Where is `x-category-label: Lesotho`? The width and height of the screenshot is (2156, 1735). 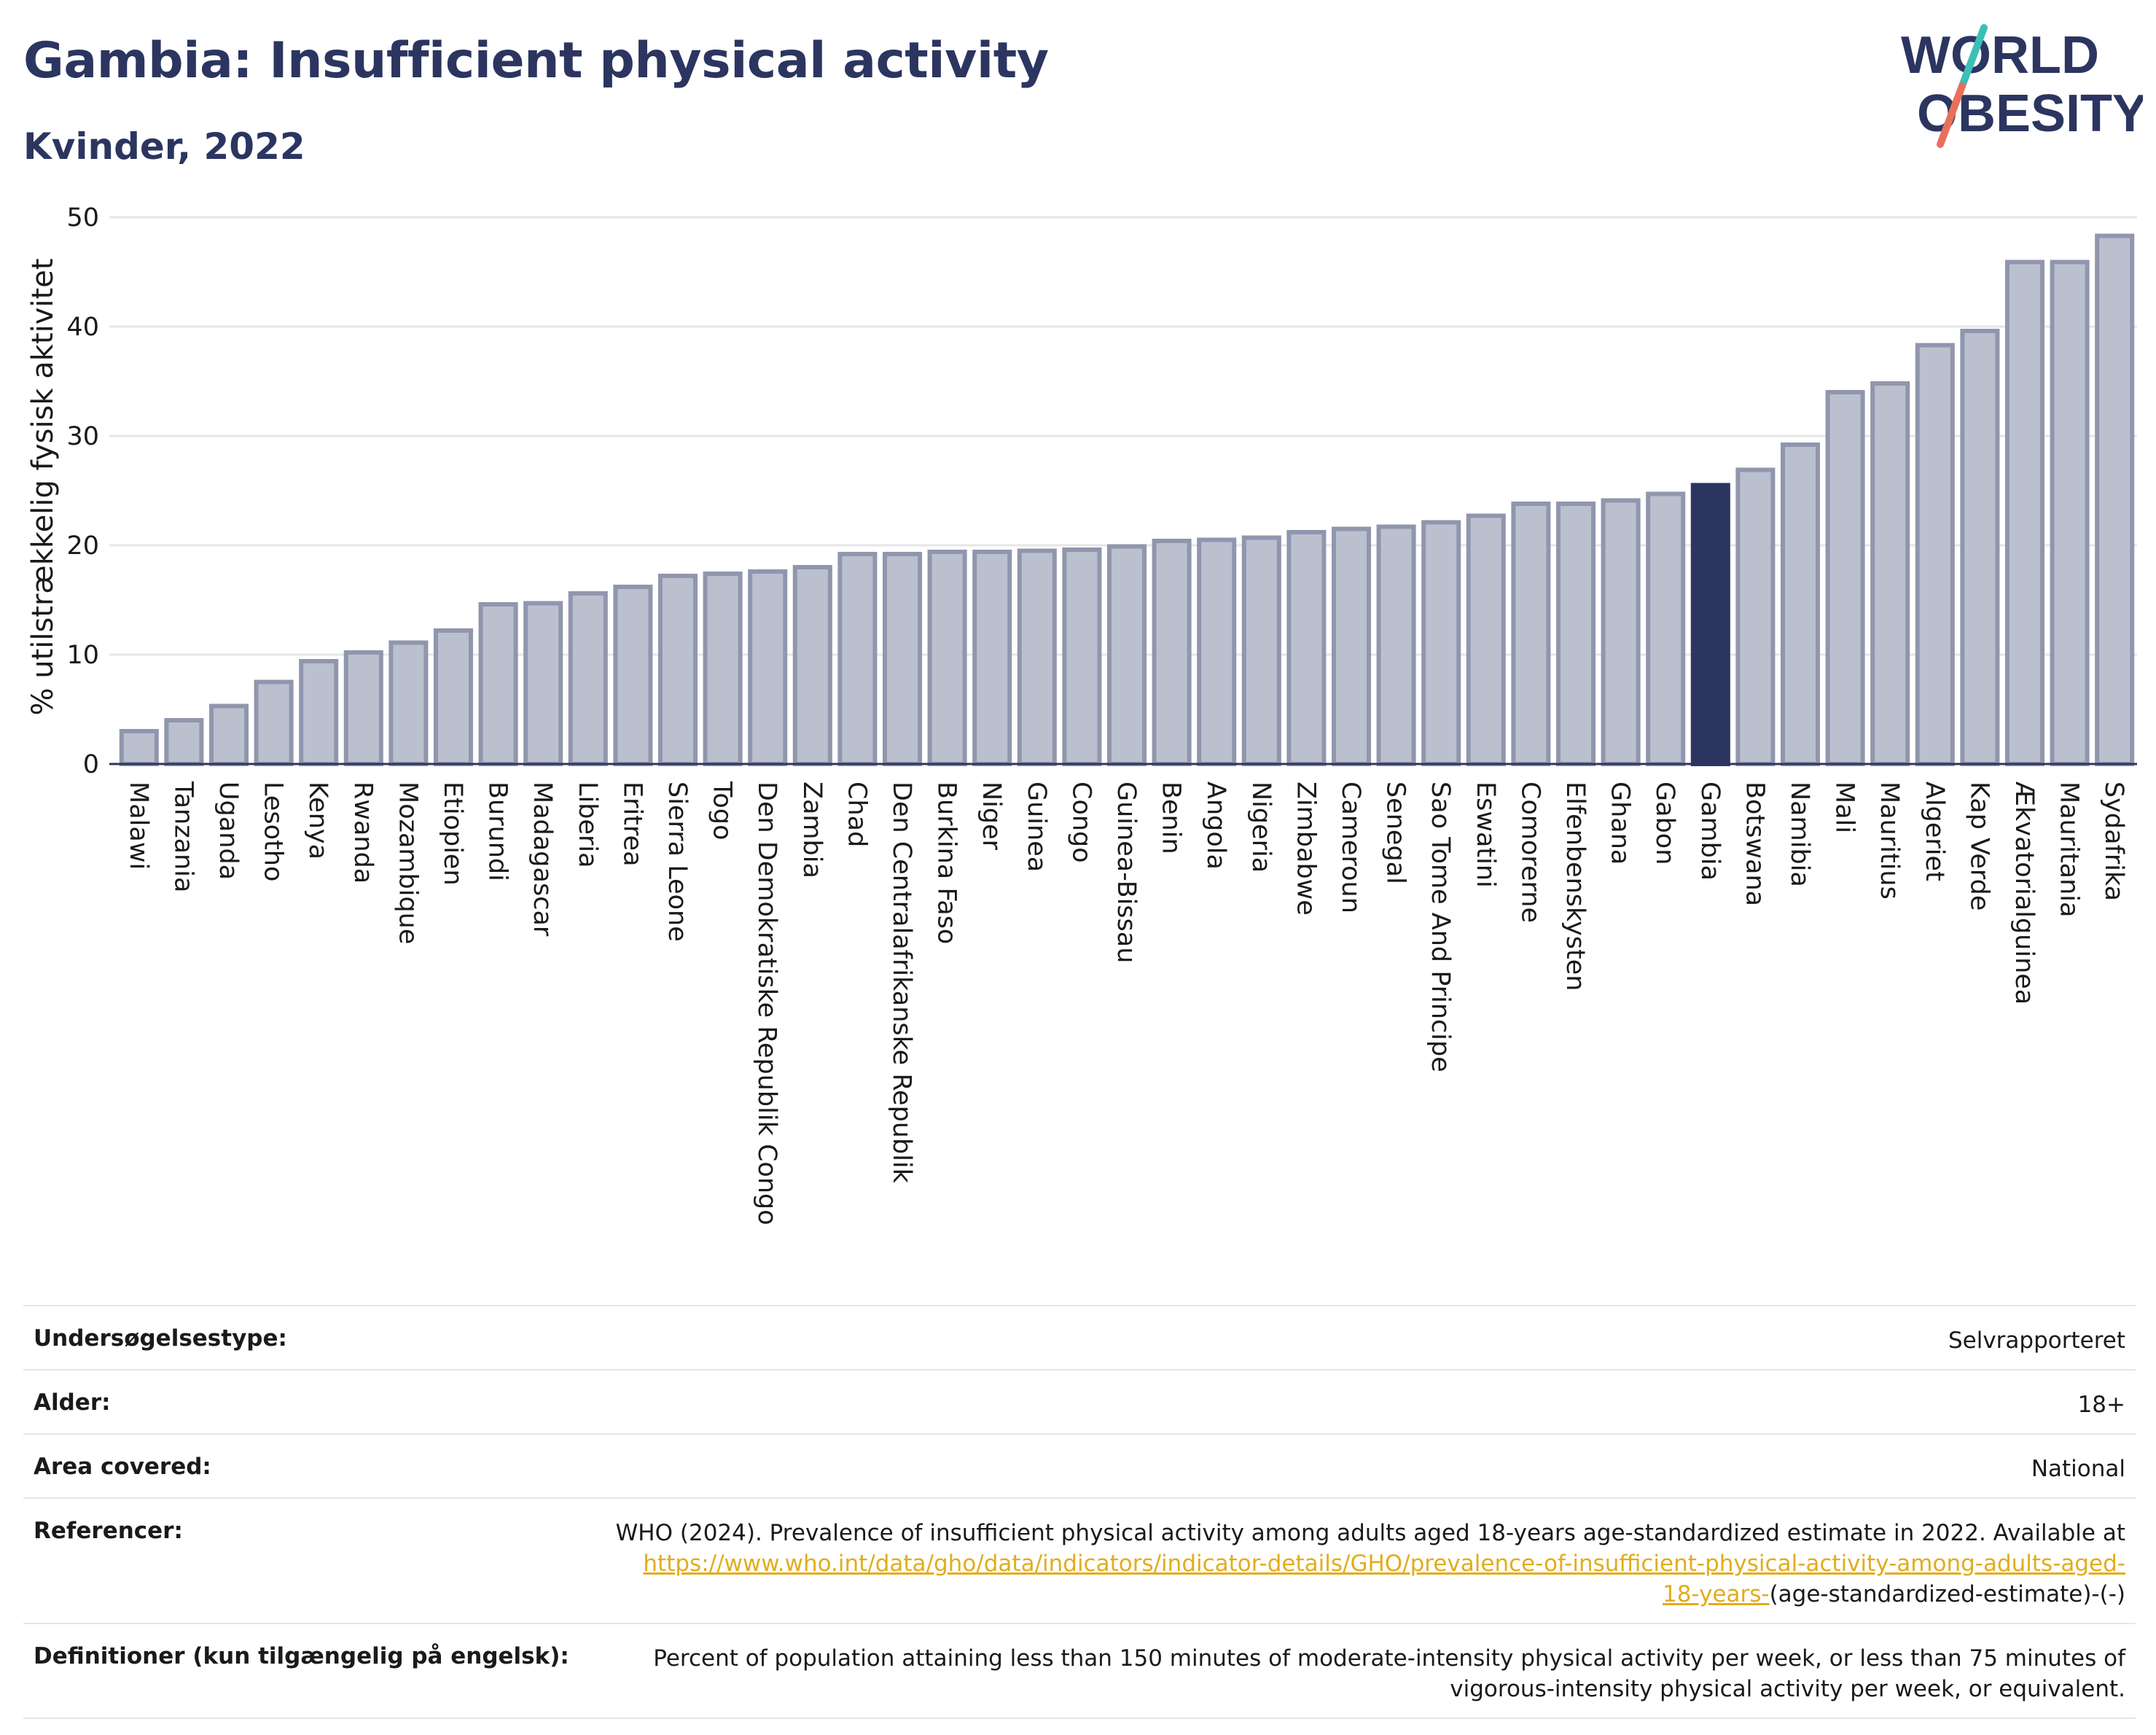
x-category-label: Lesotho is located at coordinates (274, 831).